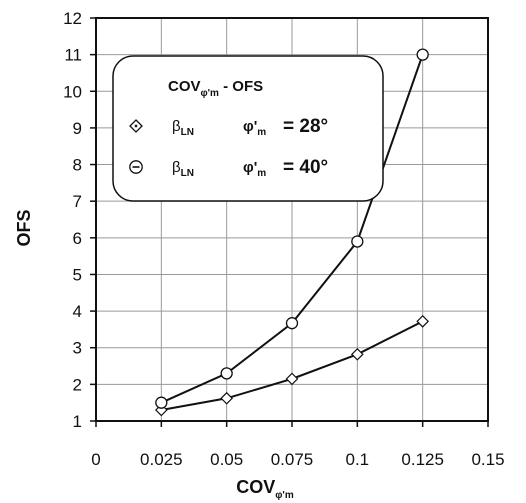  What do you see at coordinates (161, 459) in the screenshot?
I see `x-tick-label: 0.025` at bounding box center [161, 459].